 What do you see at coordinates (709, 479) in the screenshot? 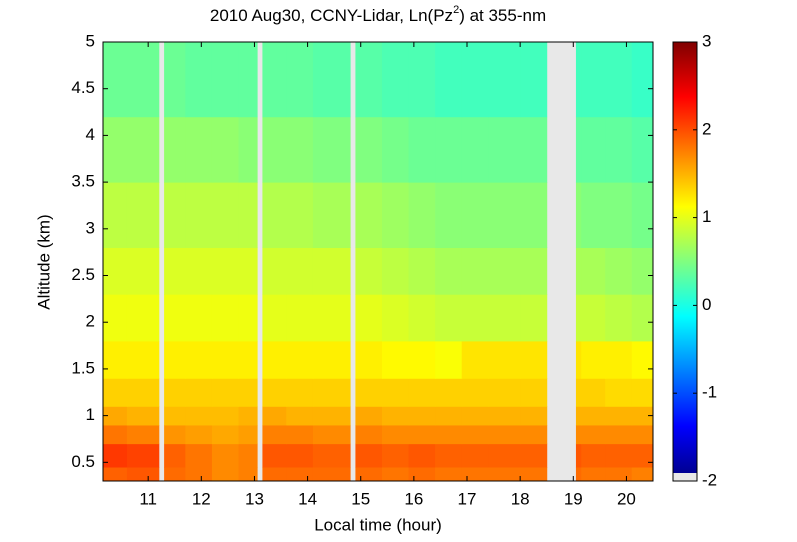
I see `colorbar-tick-label: -2` at bounding box center [709, 479].